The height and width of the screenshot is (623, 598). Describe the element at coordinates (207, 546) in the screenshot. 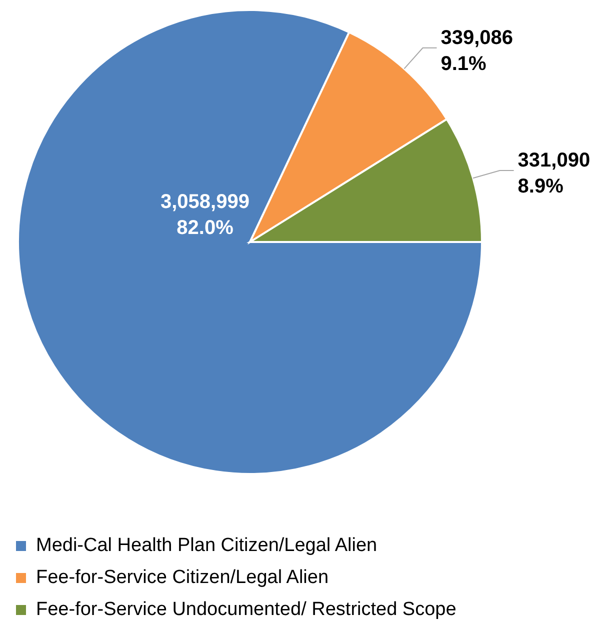

I see `legend-label: Medi-Cal Health Plan Citizen/Legal Alien` at that location.